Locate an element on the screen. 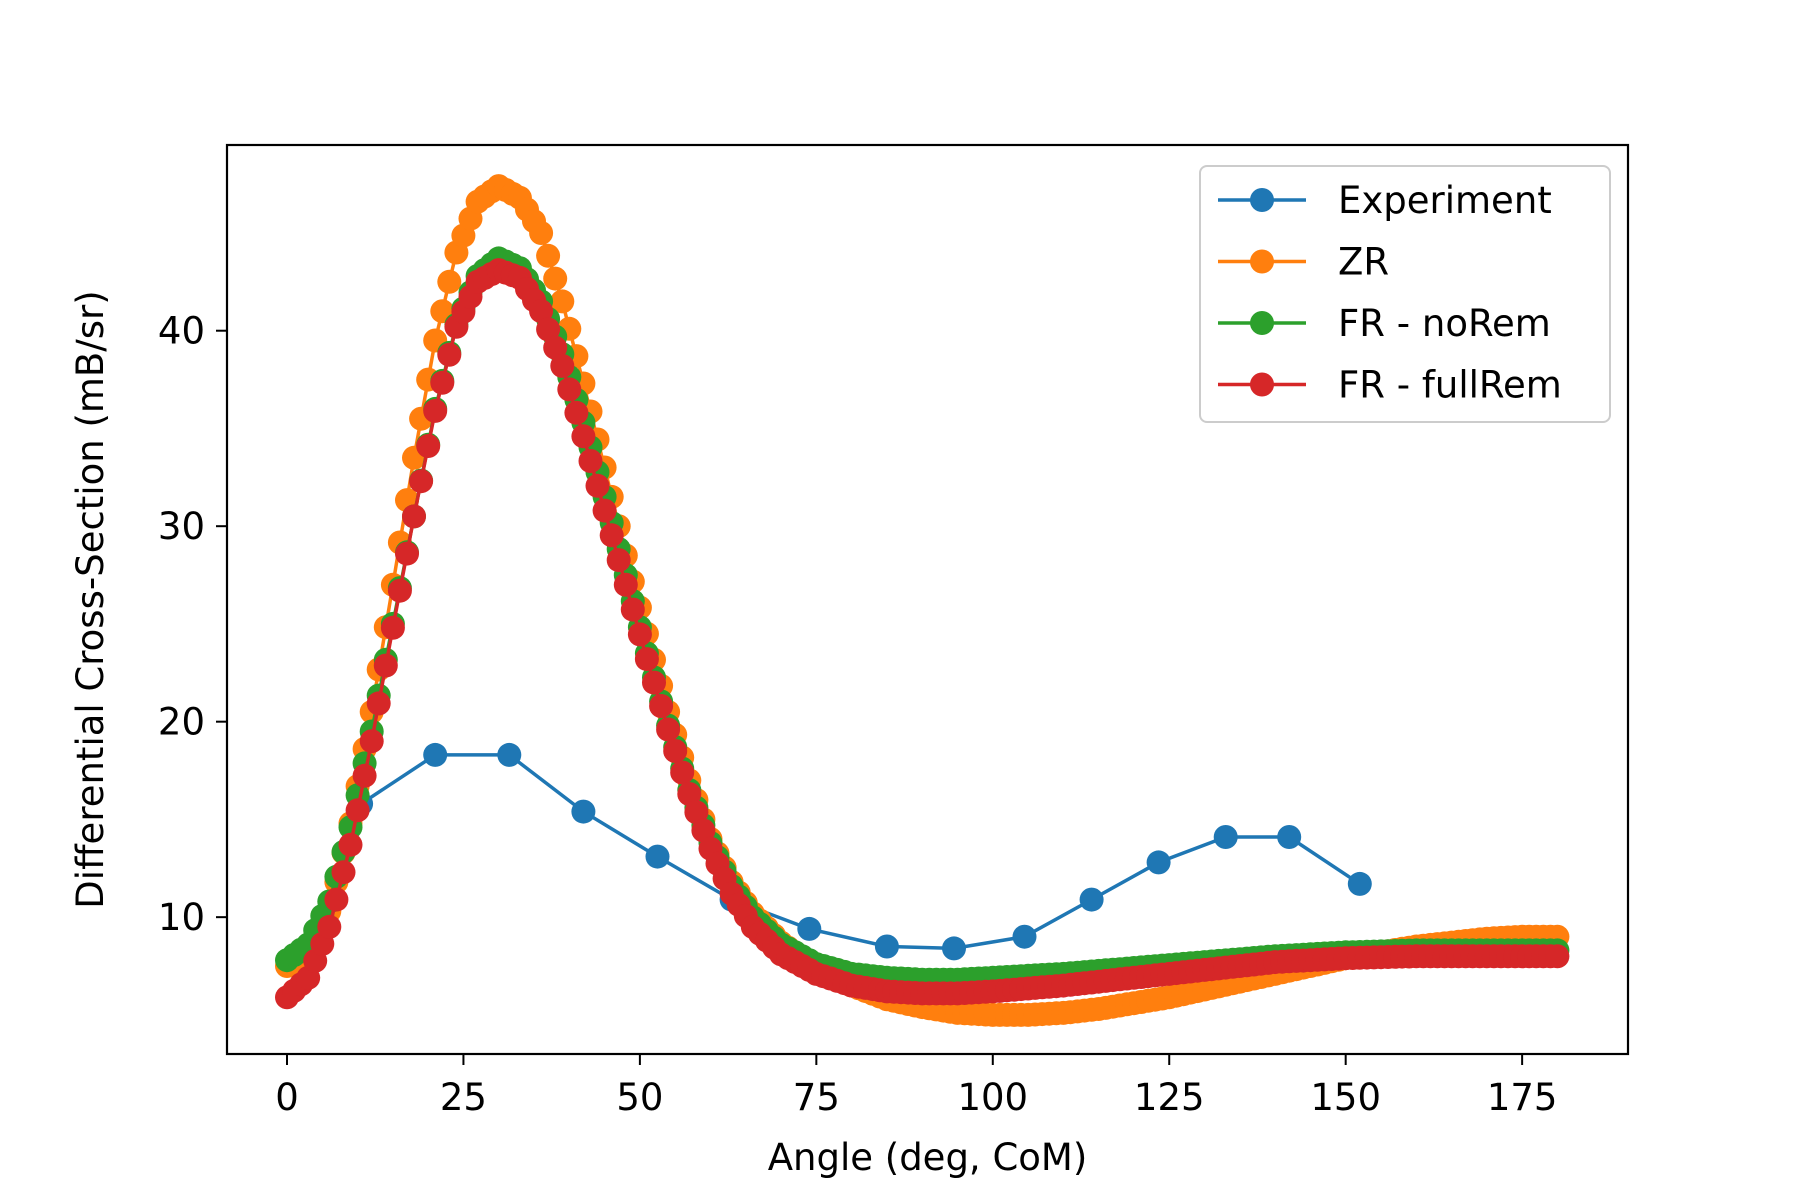 The image size is (1800, 1200). legend-item: Experiment is located at coordinates (1385, 200).